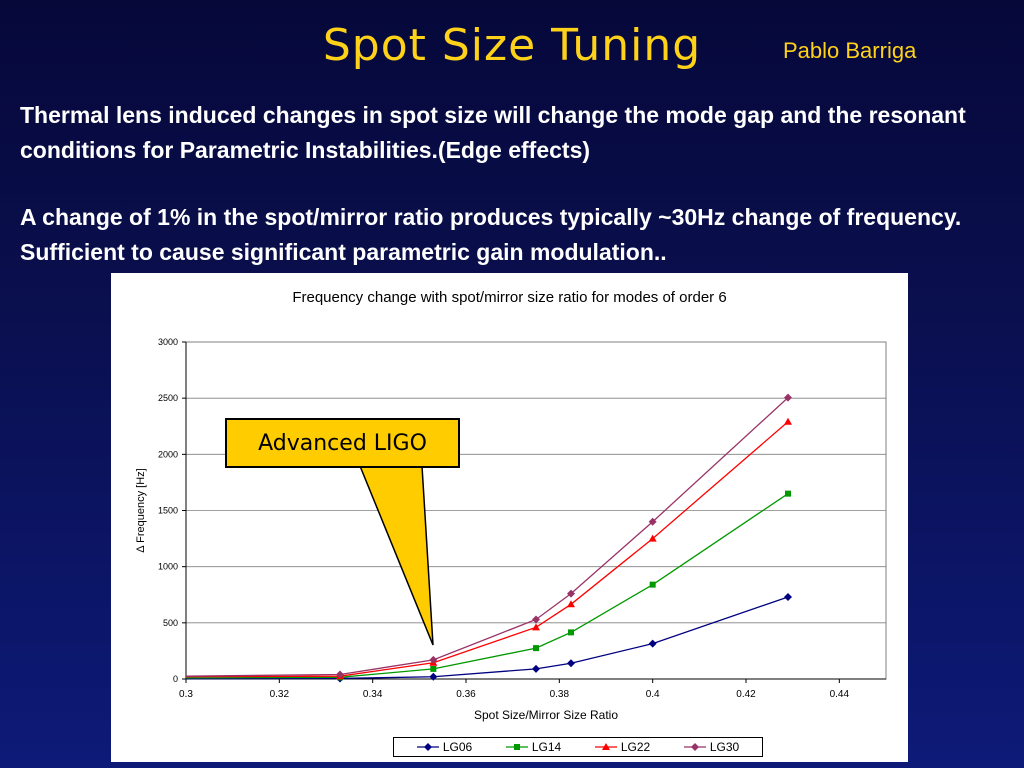  Describe the element at coordinates (168, 342) in the screenshot. I see `y-tick-label: 3000` at that location.